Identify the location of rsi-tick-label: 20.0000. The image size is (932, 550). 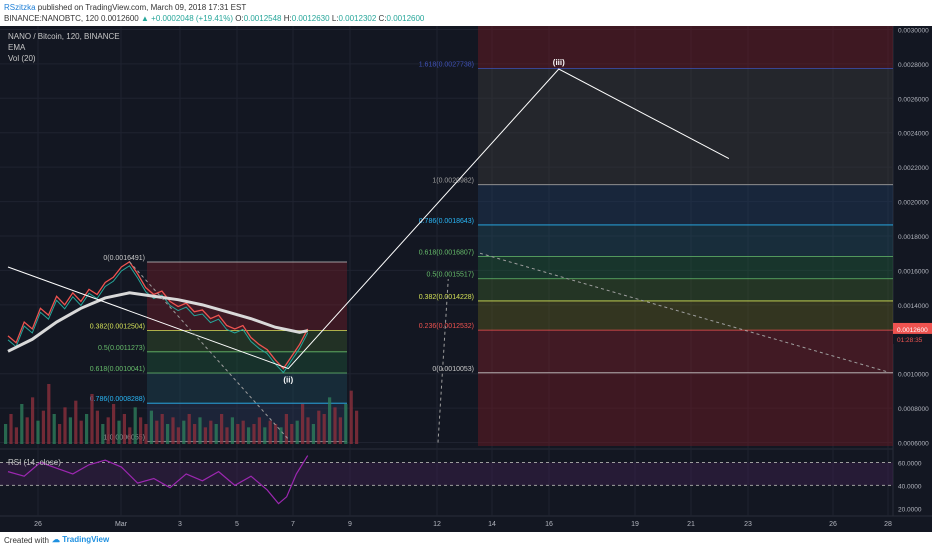
(910, 509).